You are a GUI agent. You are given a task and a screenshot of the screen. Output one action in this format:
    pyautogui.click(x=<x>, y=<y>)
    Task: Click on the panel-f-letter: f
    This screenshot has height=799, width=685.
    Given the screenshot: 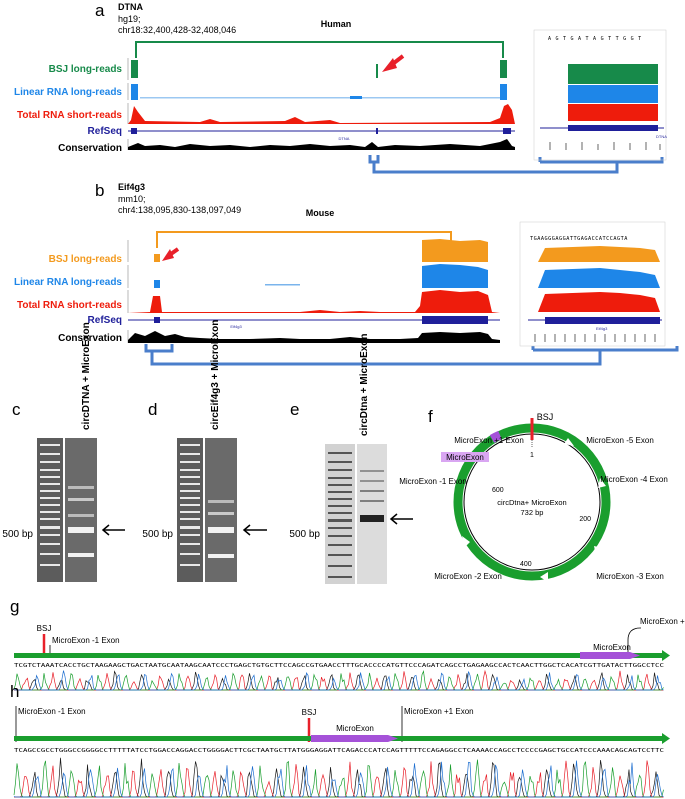 What is the action you would take?
    pyautogui.click(x=430, y=416)
    